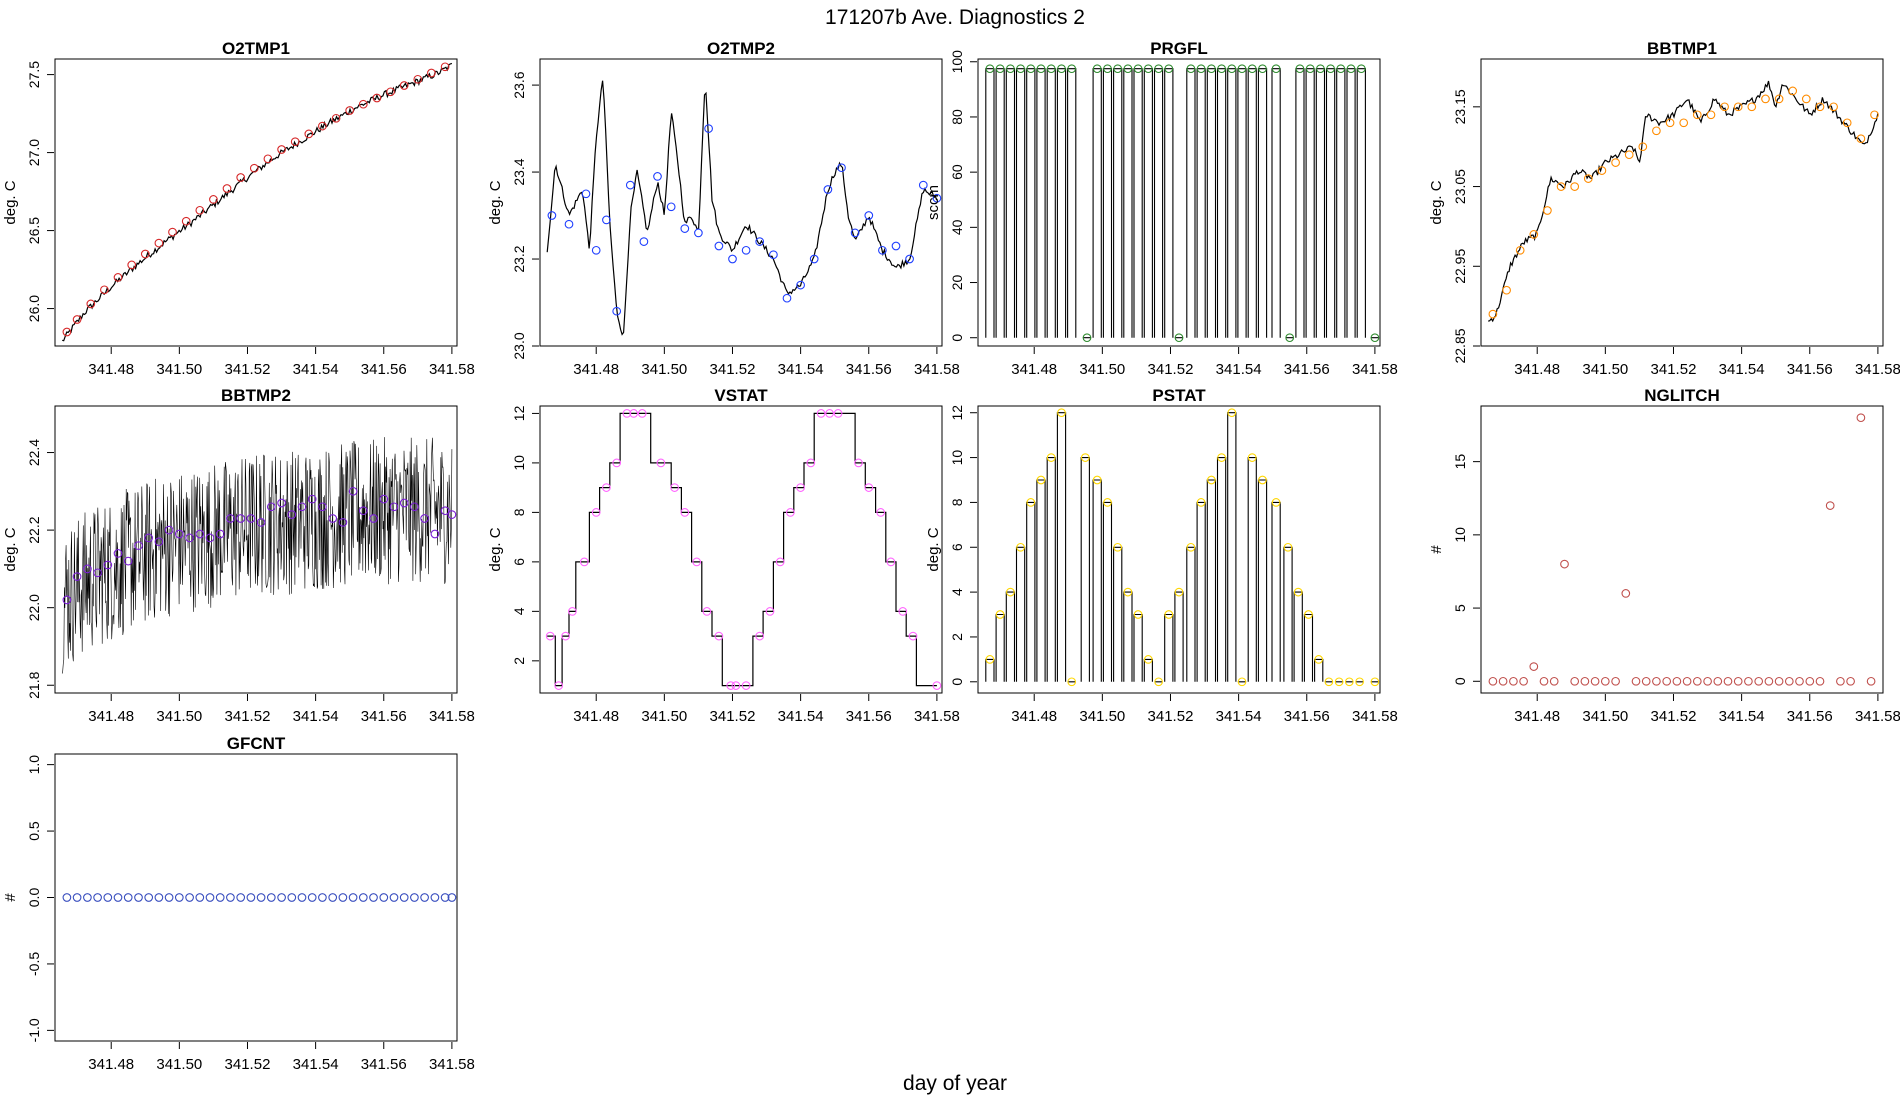 The image size is (1900, 1100). Describe the element at coordinates (957, 502) in the screenshot. I see `y-tick-label: 8` at that location.